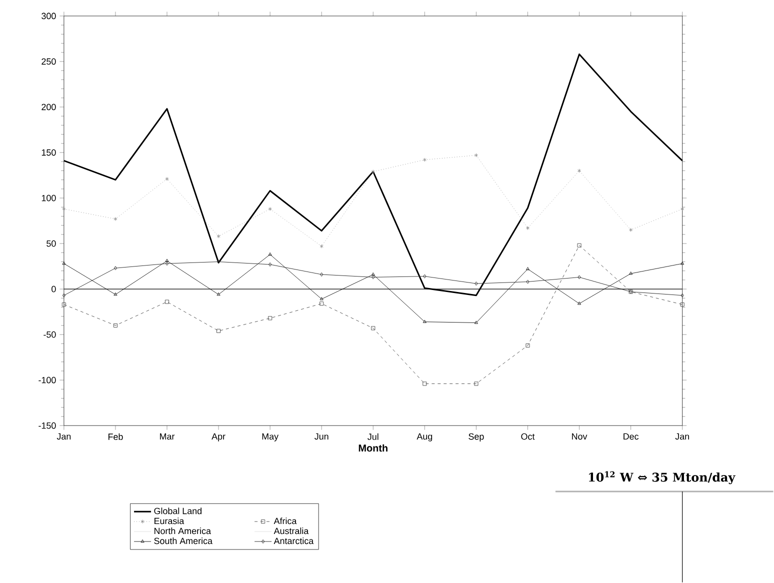 Image resolution: width=774 pixels, height=583 pixels. I want to click on x-tick-label: Oct, so click(528, 436).